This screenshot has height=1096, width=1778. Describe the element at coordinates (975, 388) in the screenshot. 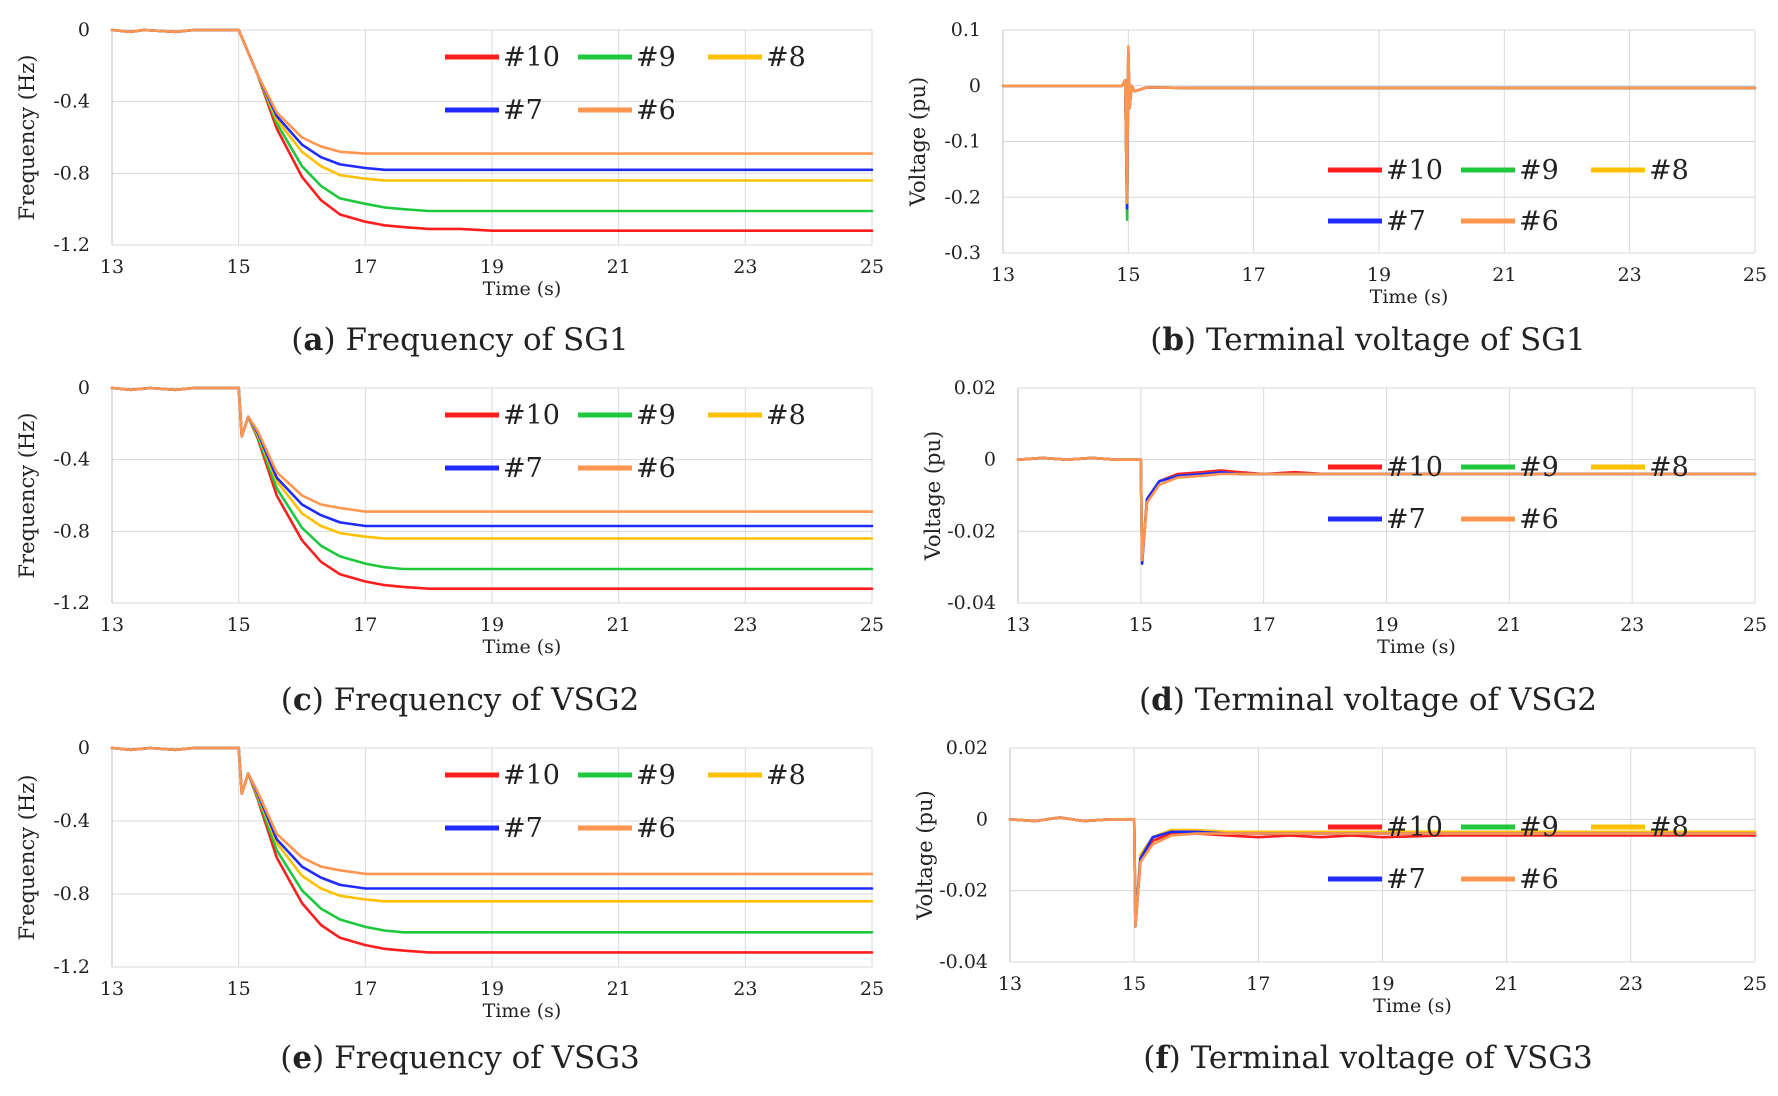

I see `y-tick-label: 0.02` at that location.